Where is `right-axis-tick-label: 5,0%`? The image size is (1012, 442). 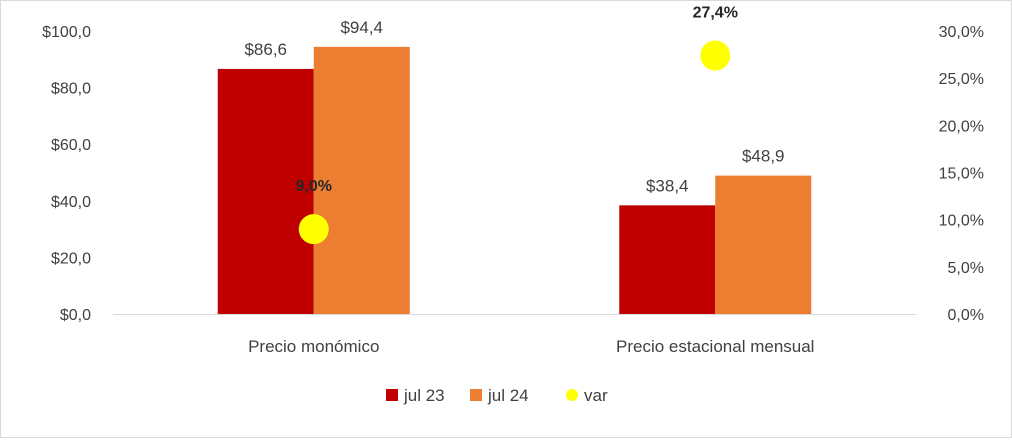 right-axis-tick-label: 5,0% is located at coordinates (966, 268).